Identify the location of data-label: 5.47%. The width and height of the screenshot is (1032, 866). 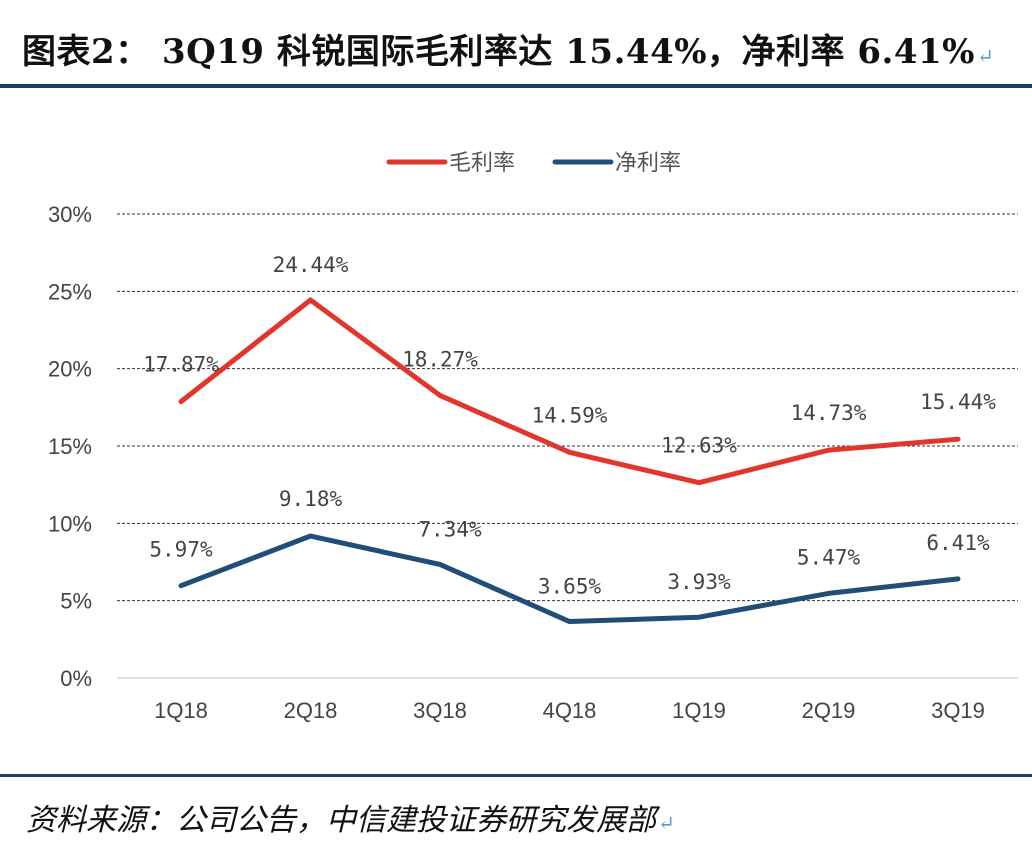
(829, 557).